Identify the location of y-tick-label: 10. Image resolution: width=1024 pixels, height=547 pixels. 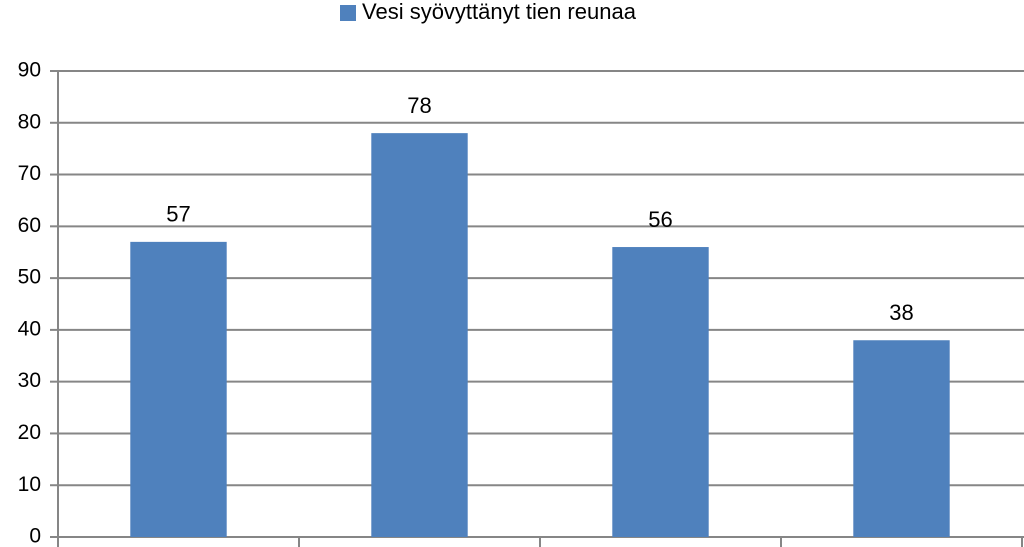
(29, 484).